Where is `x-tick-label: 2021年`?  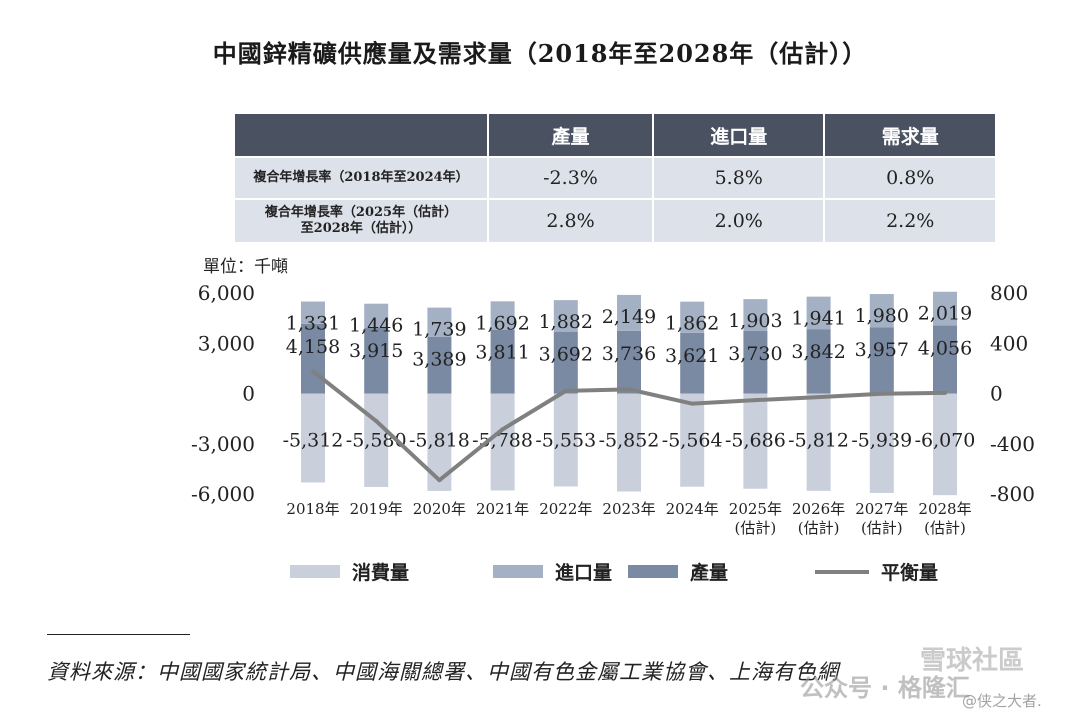
x-tick-label: 2021年 is located at coordinates (502, 509).